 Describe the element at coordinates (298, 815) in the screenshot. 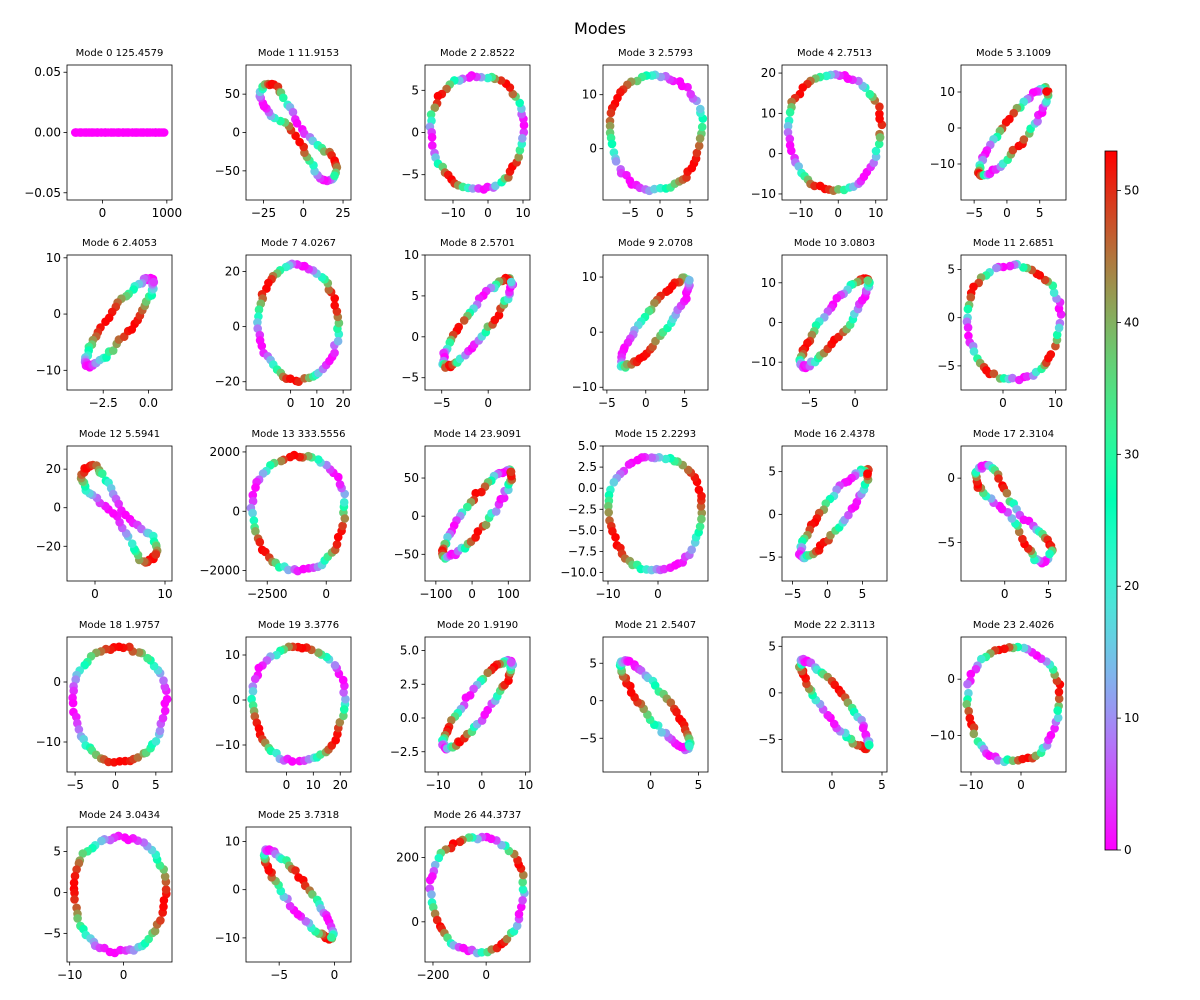

I see `panel-title: Mode 25 3.7318` at that location.